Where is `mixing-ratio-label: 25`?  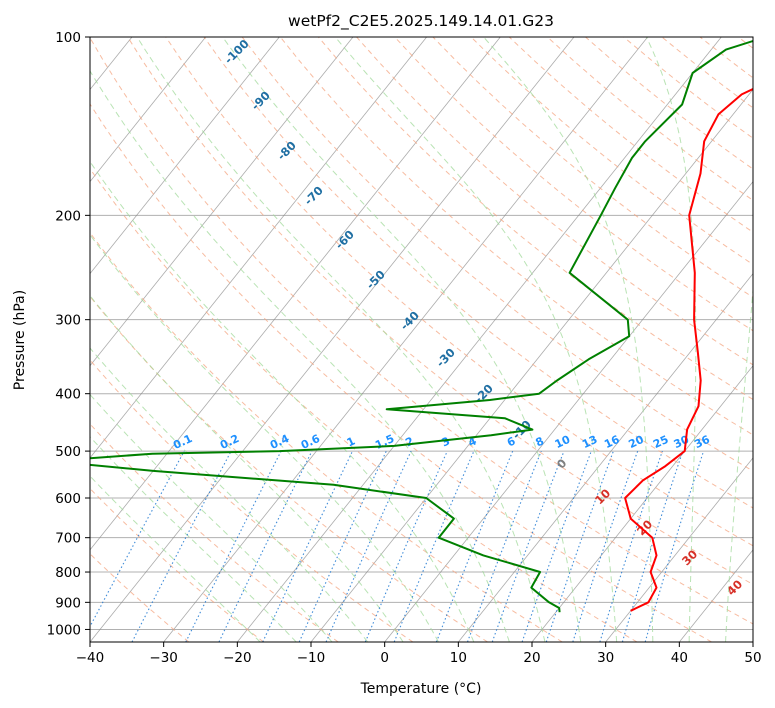
mixing-ratio-label: 25 is located at coordinates (660, 442).